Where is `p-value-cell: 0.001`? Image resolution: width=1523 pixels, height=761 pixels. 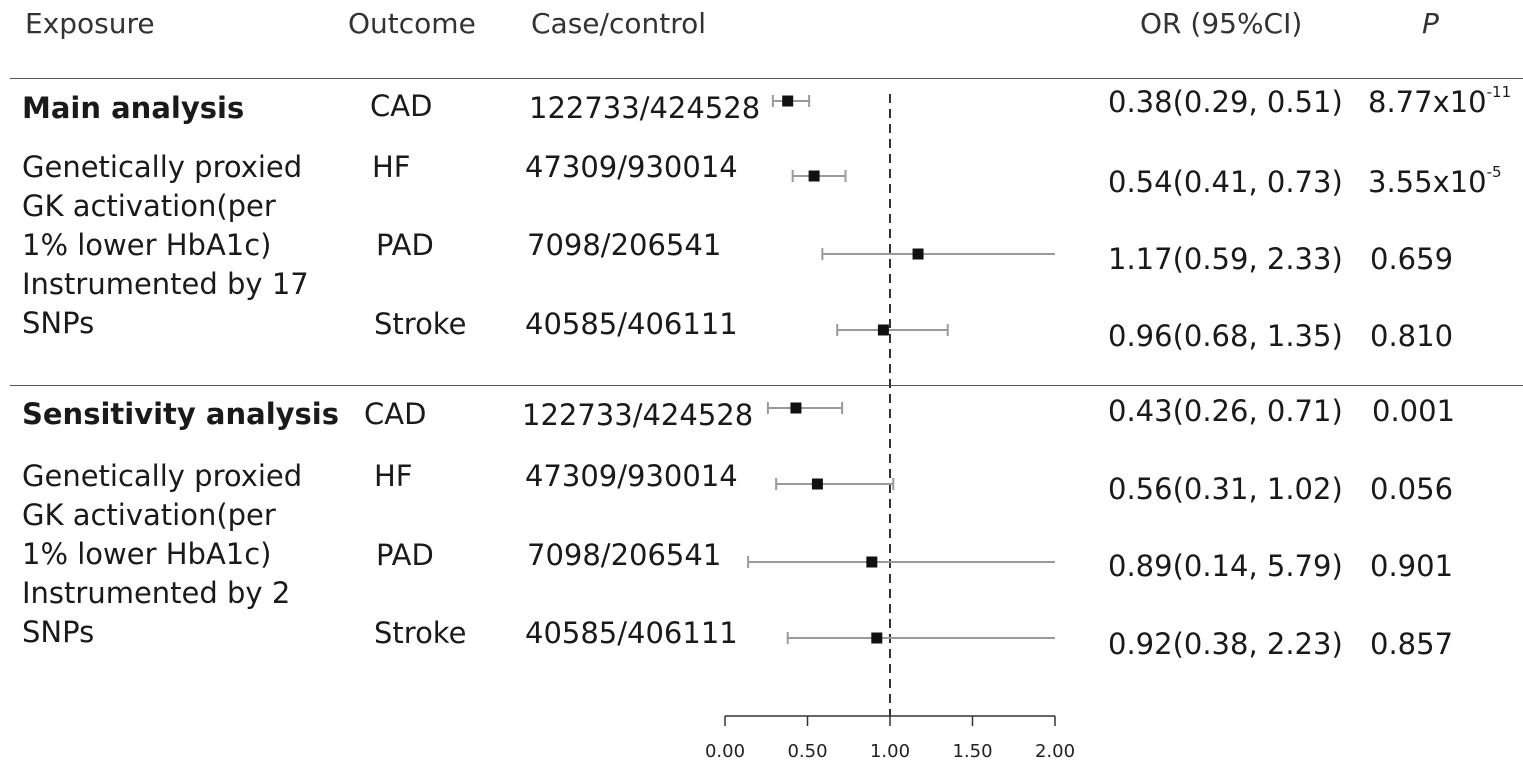
p-value-cell: 0.001 is located at coordinates (1414, 411).